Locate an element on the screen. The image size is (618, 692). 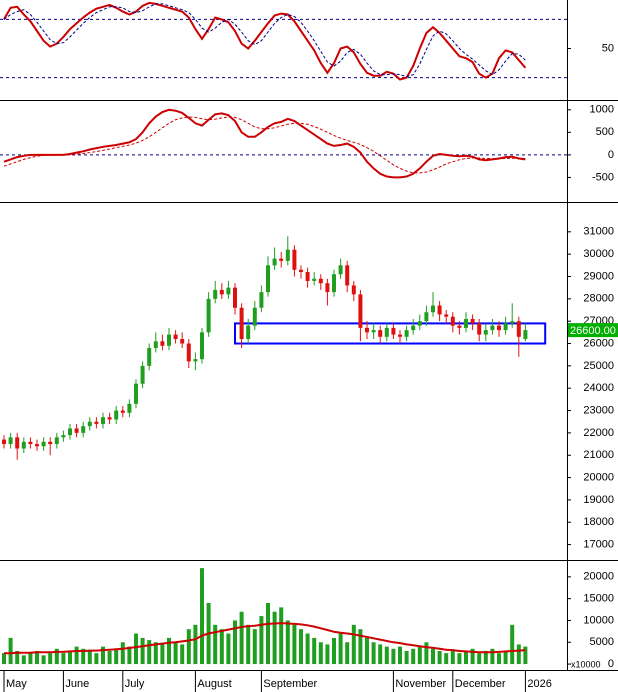
x-tick-label: 2026 is located at coordinates (539, 684).